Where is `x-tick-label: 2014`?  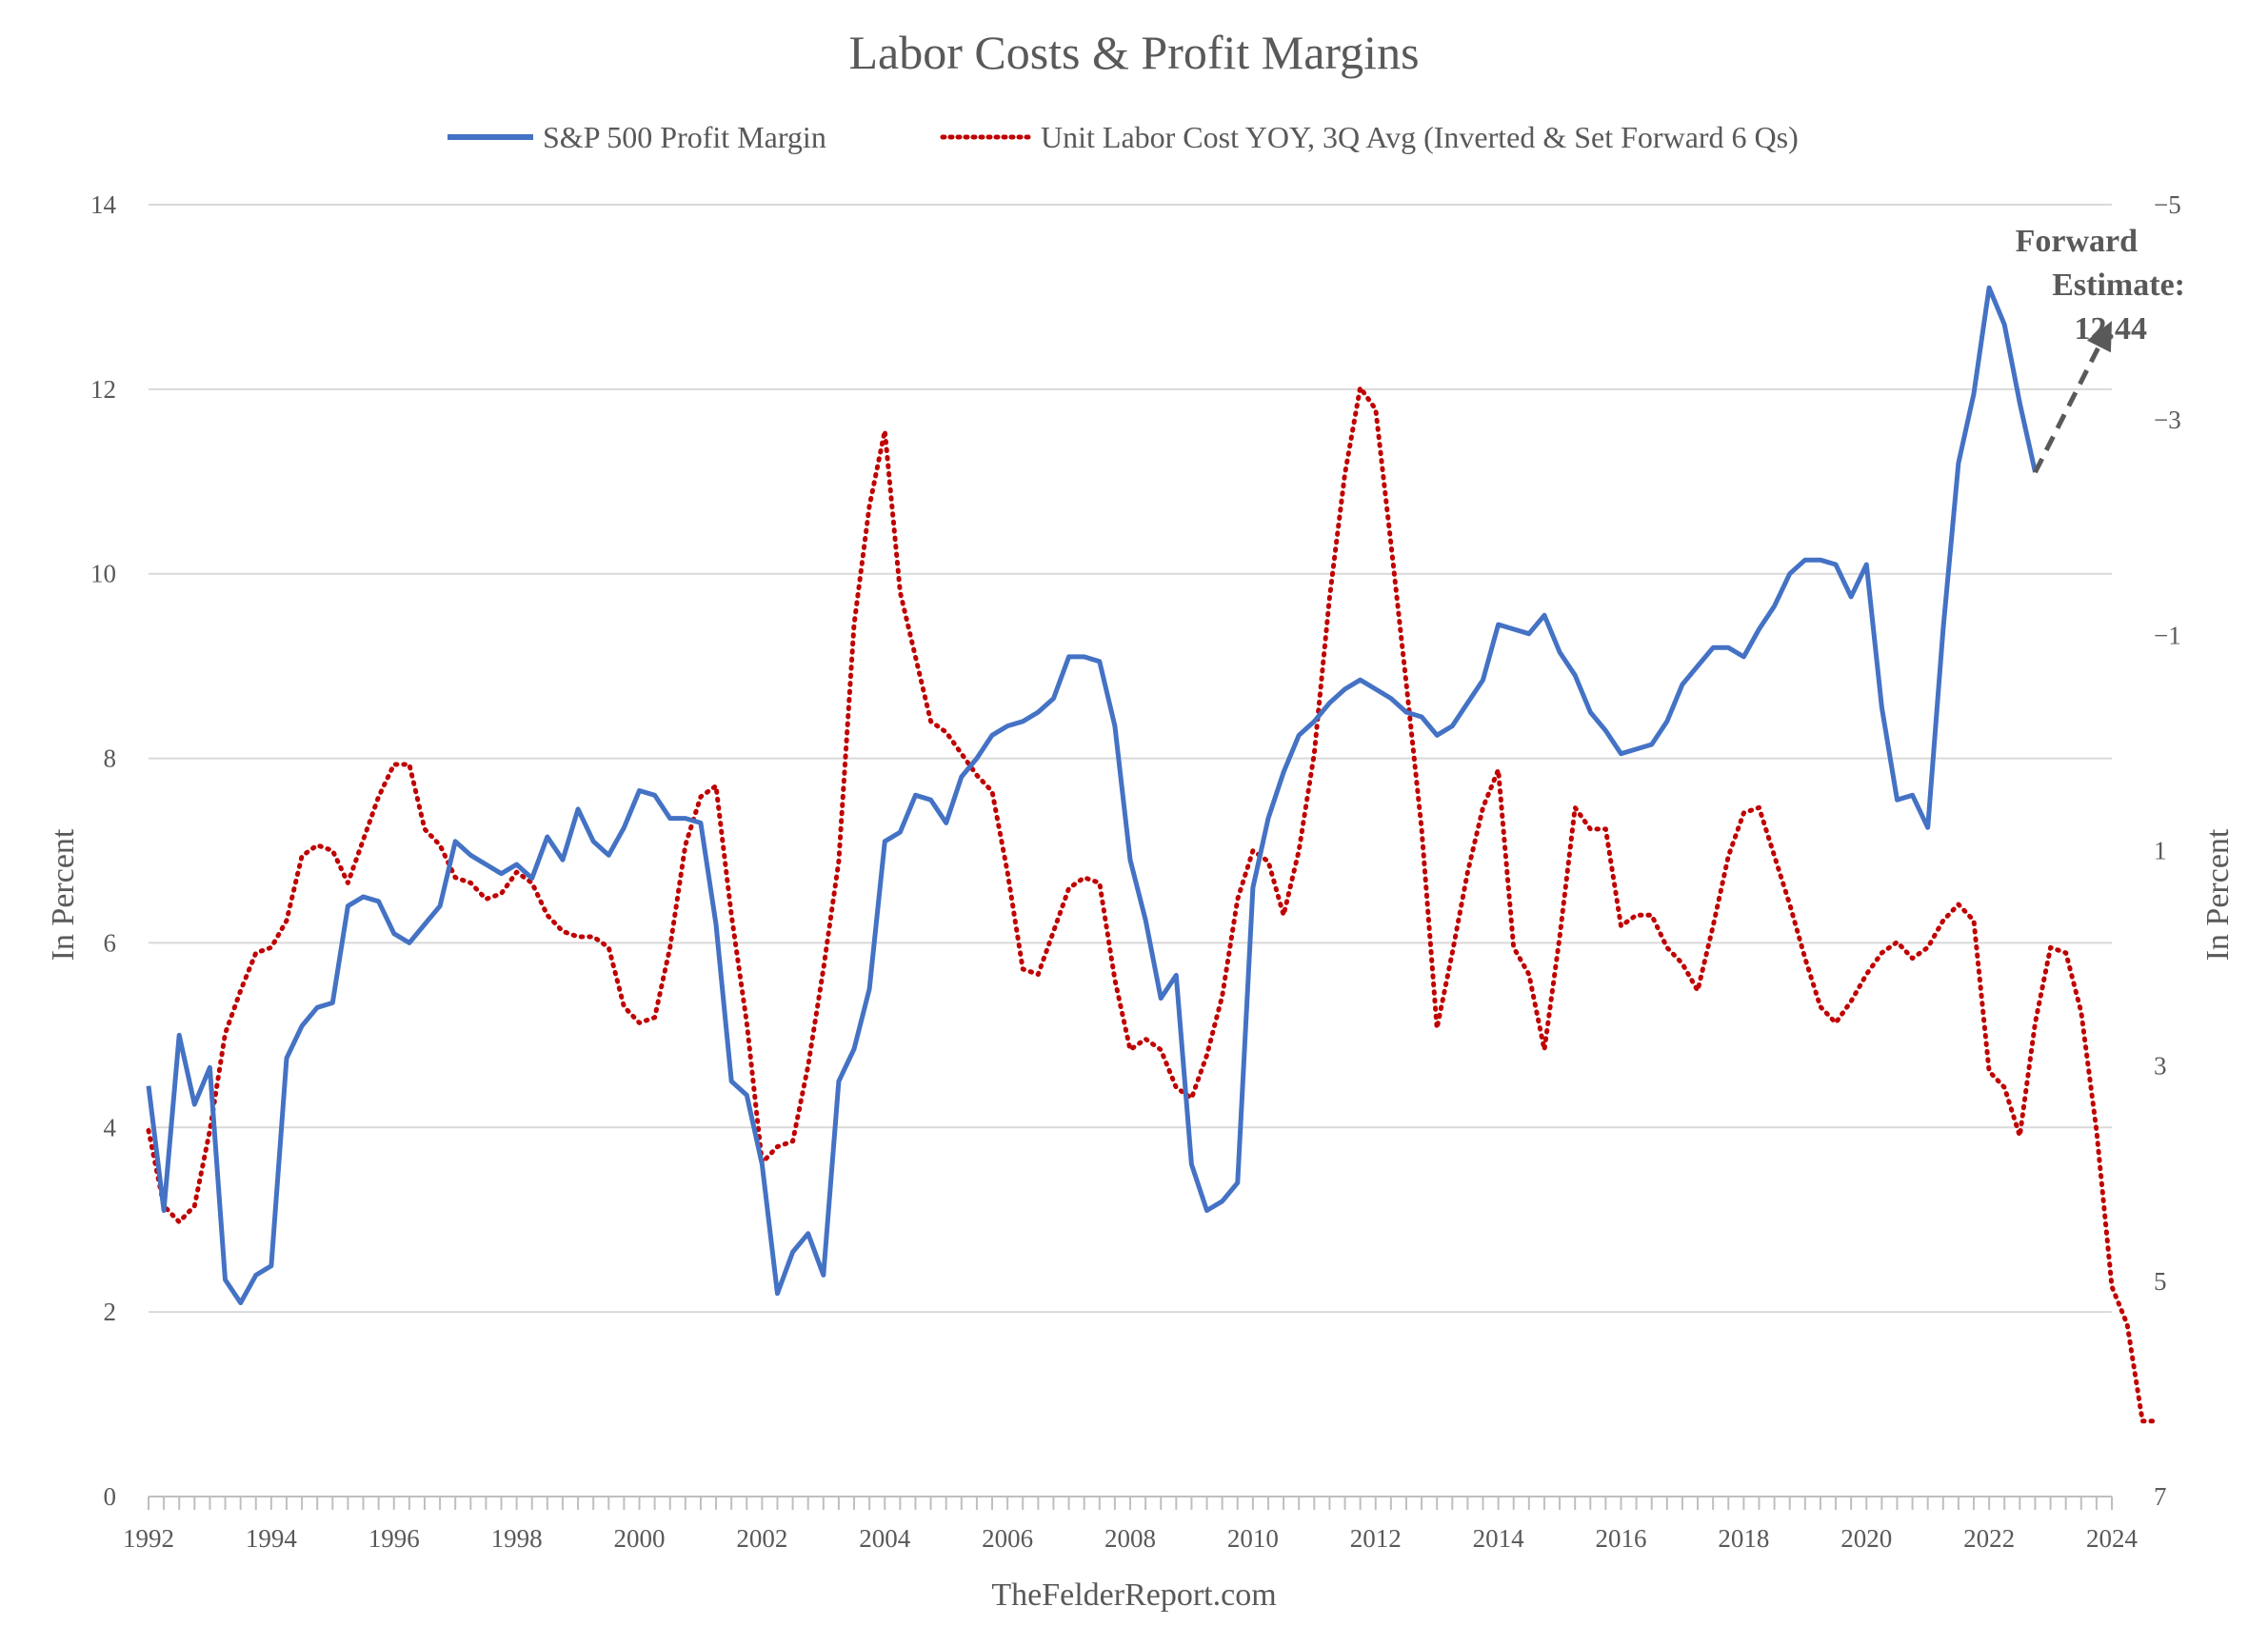 x-tick-label: 2014 is located at coordinates (1499, 1538).